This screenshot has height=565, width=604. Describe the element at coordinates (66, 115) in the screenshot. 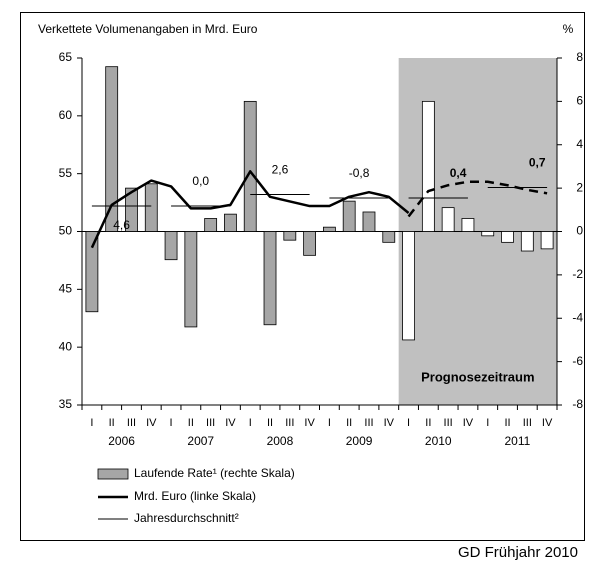

I see `y-tick-label: 60` at that location.